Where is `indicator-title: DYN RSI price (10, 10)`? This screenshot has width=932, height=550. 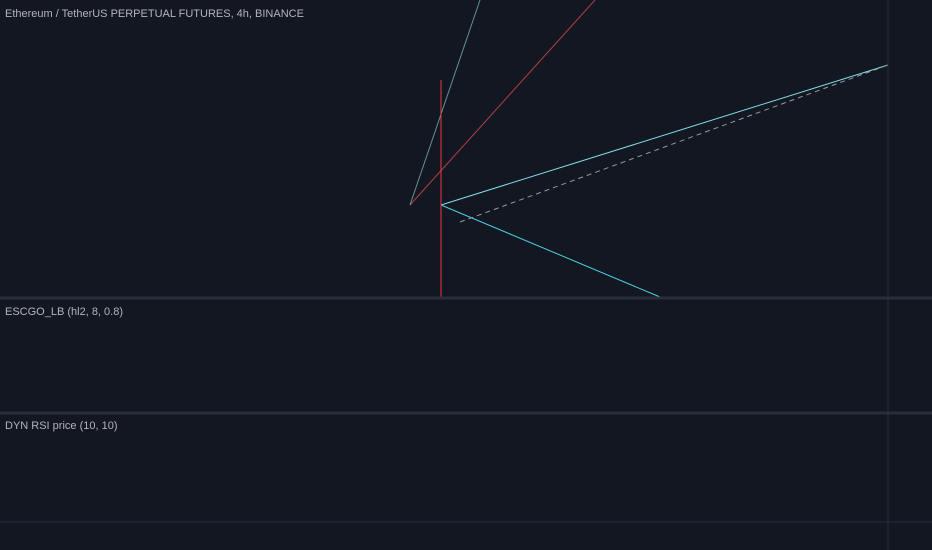
indicator-title: DYN RSI price (10, 10) is located at coordinates (61, 426).